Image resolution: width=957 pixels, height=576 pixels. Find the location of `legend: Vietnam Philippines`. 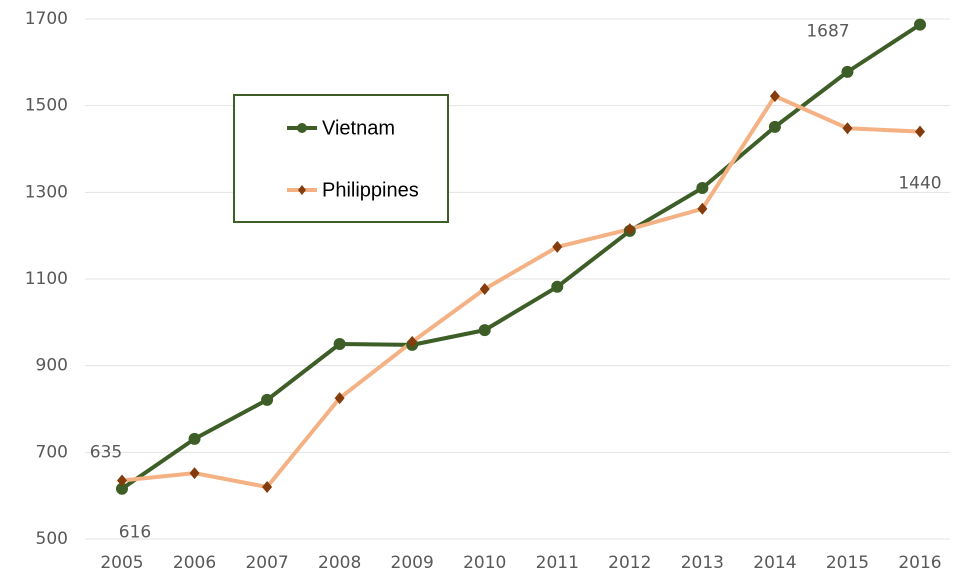

legend: Vietnam Philippines is located at coordinates (341, 158).